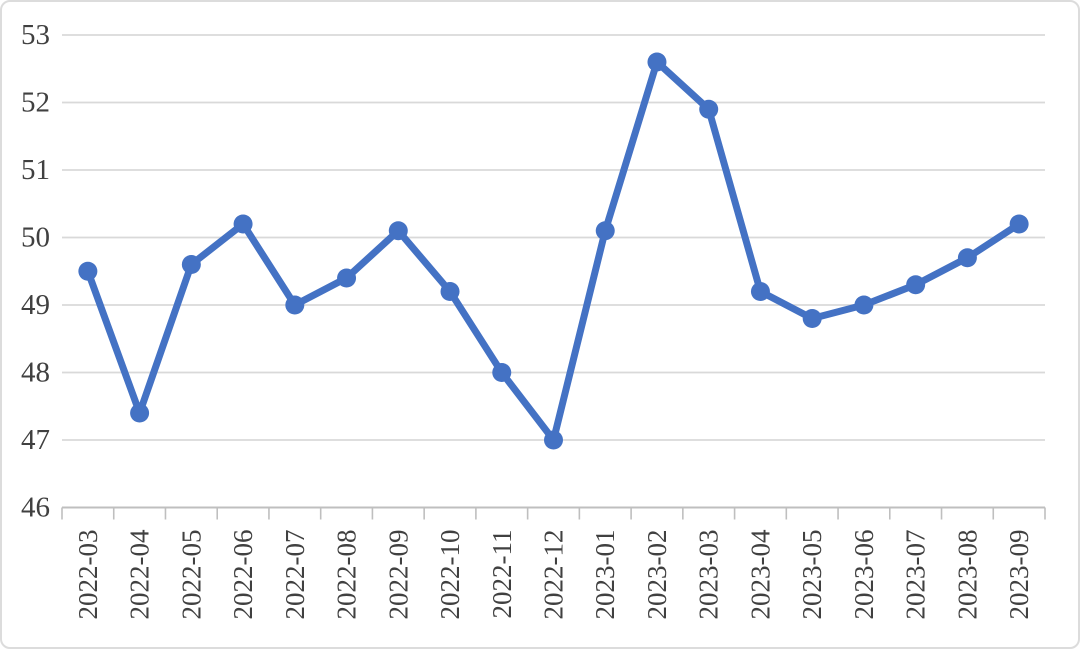  I want to click on y-axis-tick-label: 52, so click(35, 103).